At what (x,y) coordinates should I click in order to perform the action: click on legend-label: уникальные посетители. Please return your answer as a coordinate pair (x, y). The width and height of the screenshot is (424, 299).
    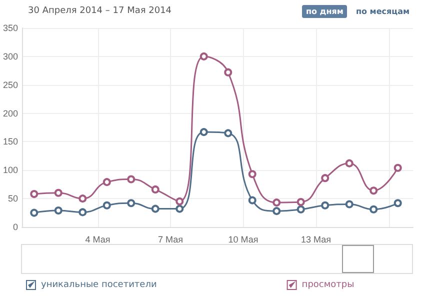
    Looking at the image, I should click on (99, 285).